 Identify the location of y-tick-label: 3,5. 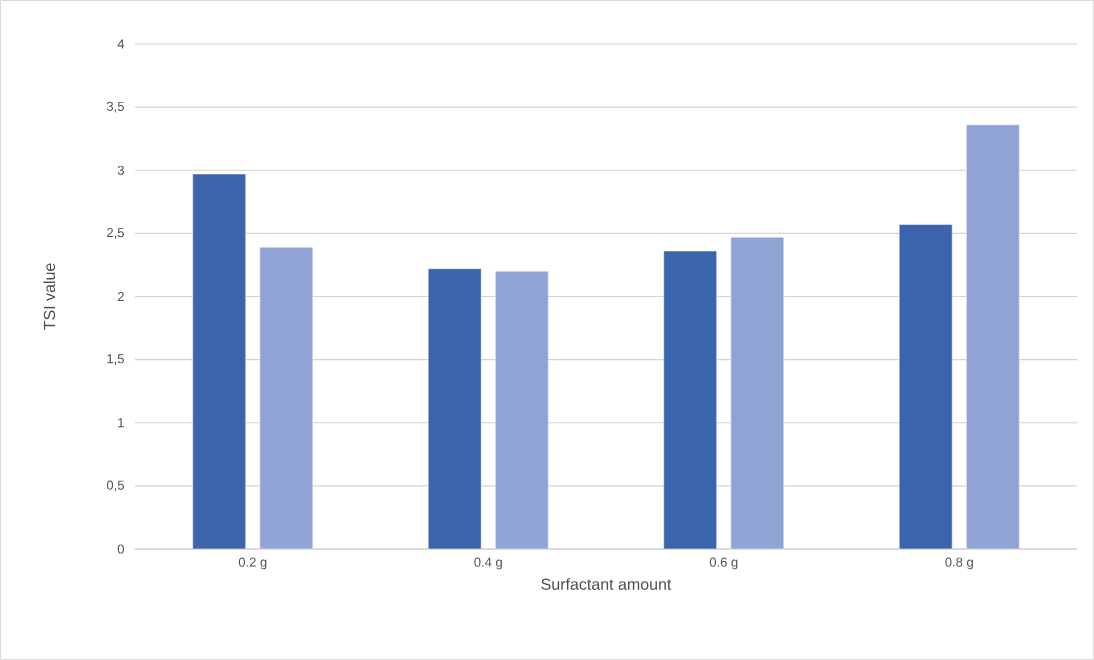
(115, 107).